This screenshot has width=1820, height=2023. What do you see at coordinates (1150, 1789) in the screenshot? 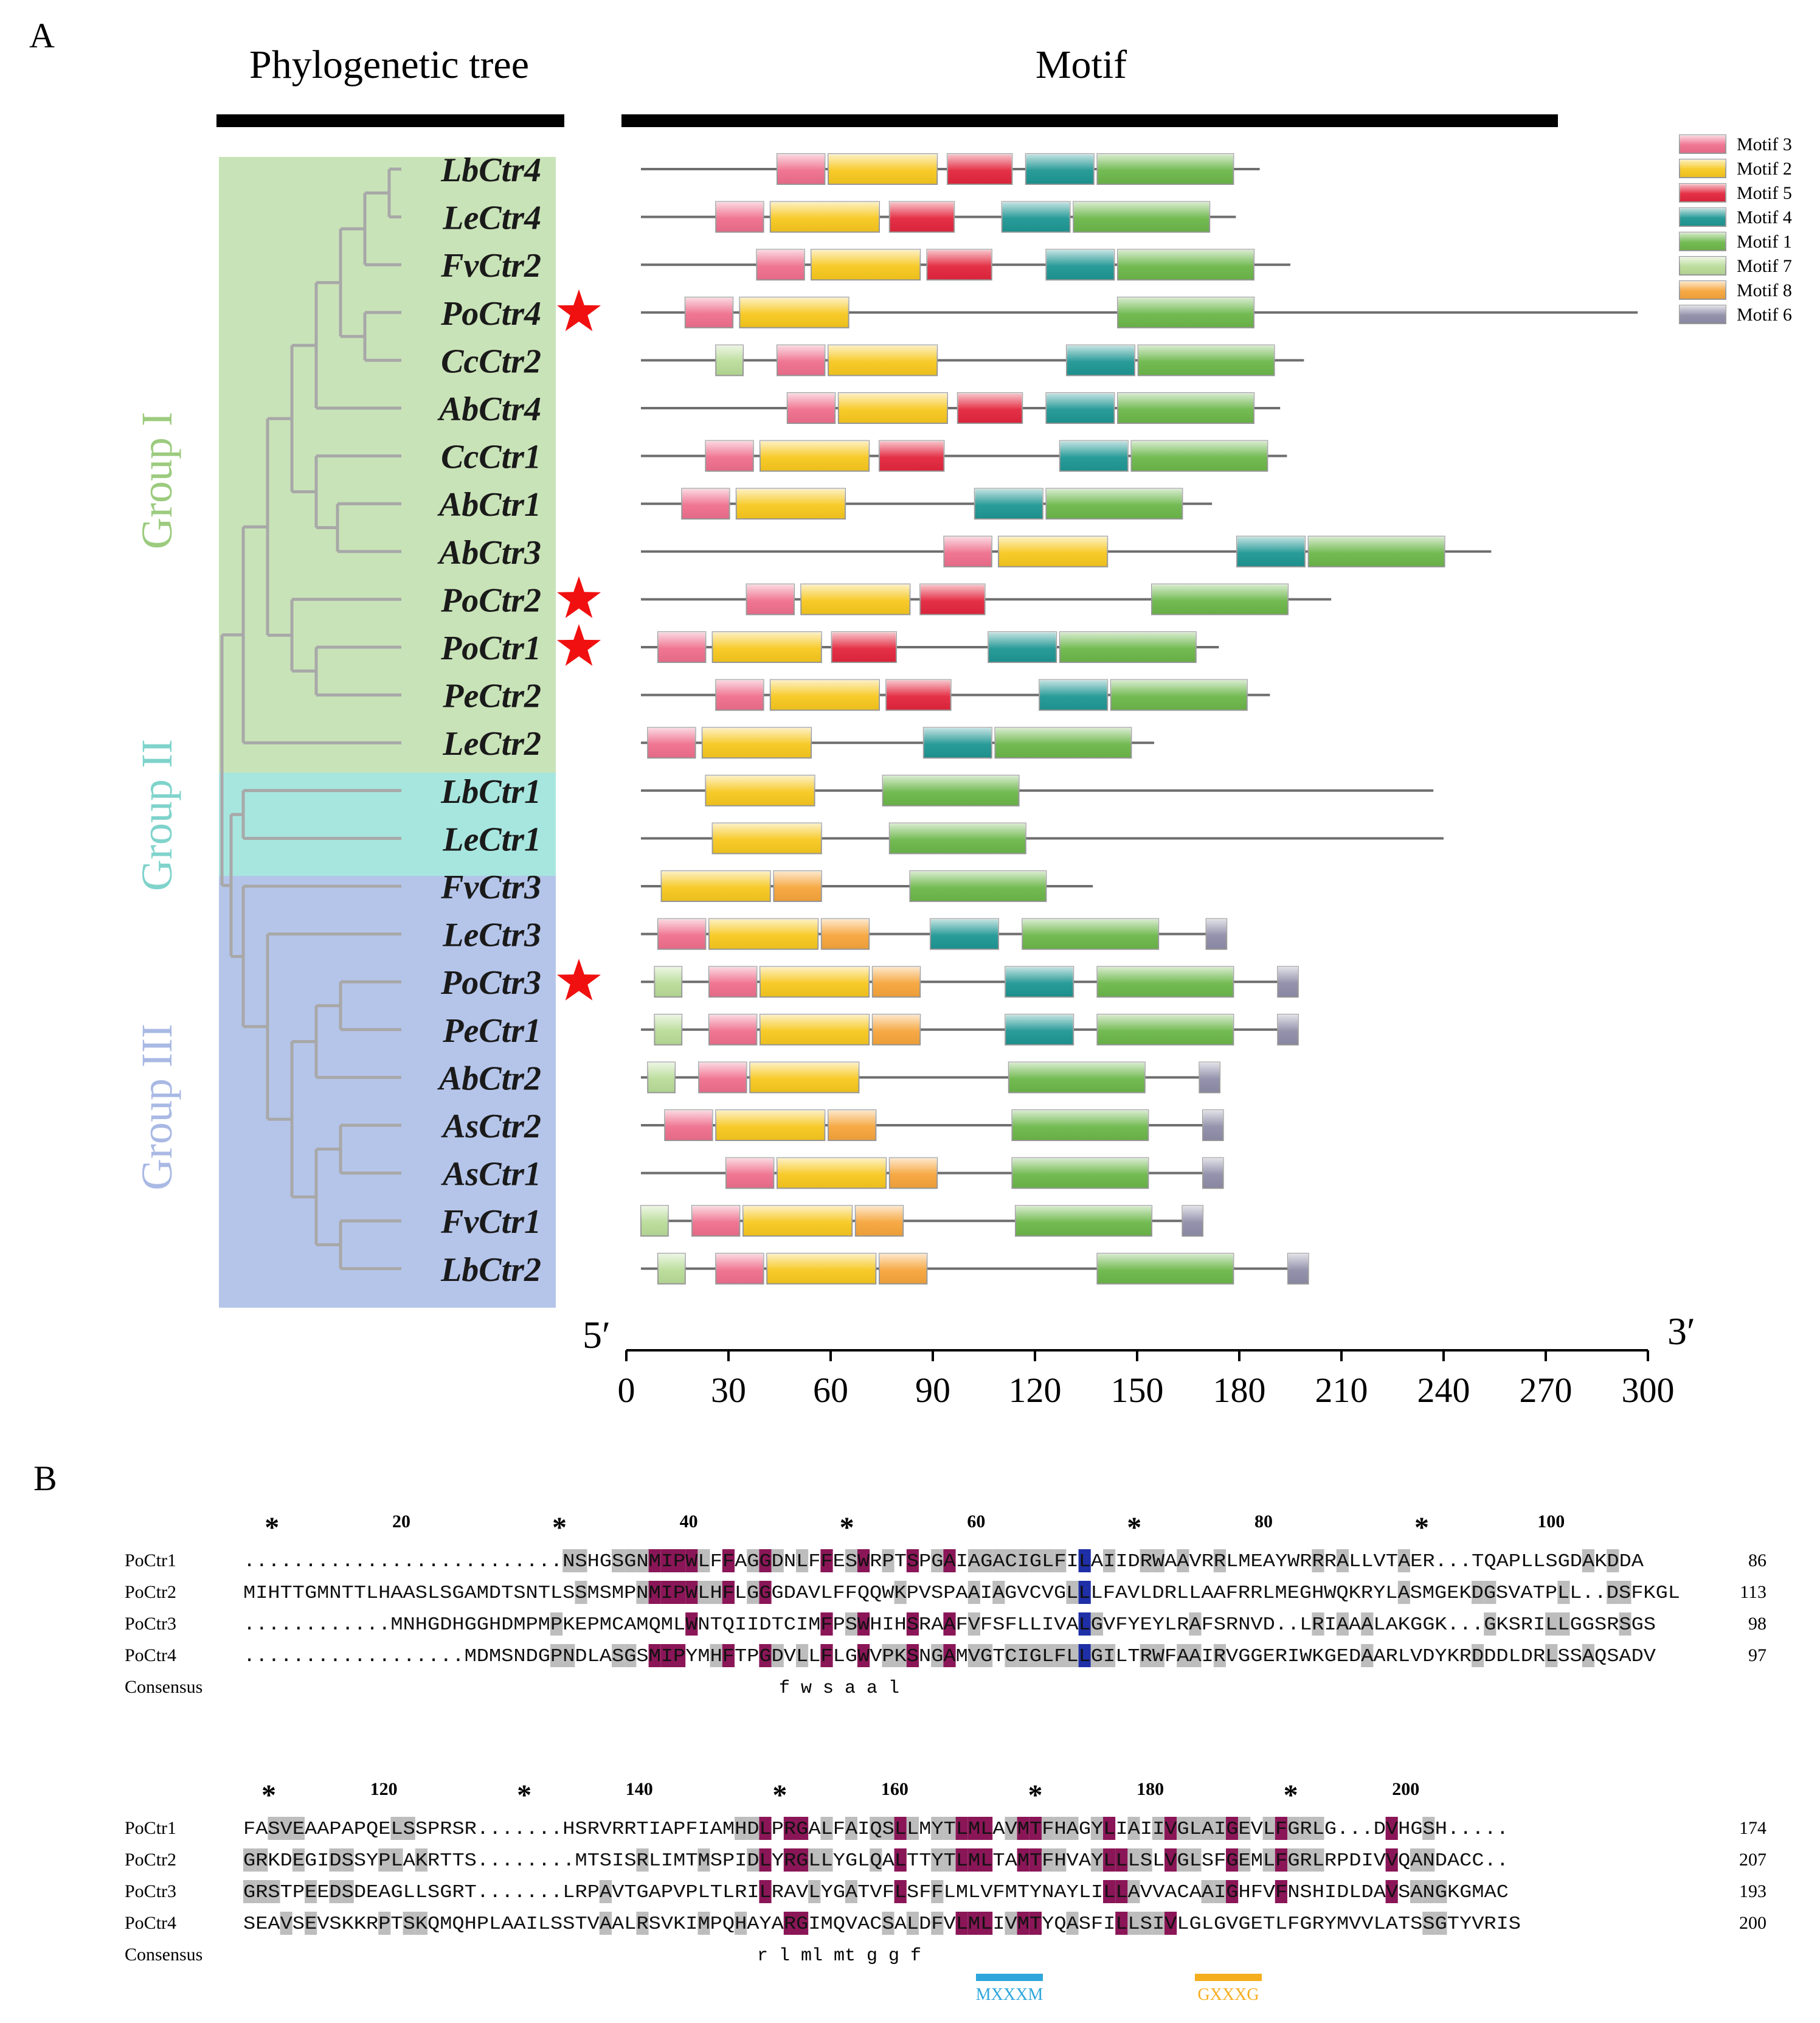
I see `position-number: 180` at bounding box center [1150, 1789].